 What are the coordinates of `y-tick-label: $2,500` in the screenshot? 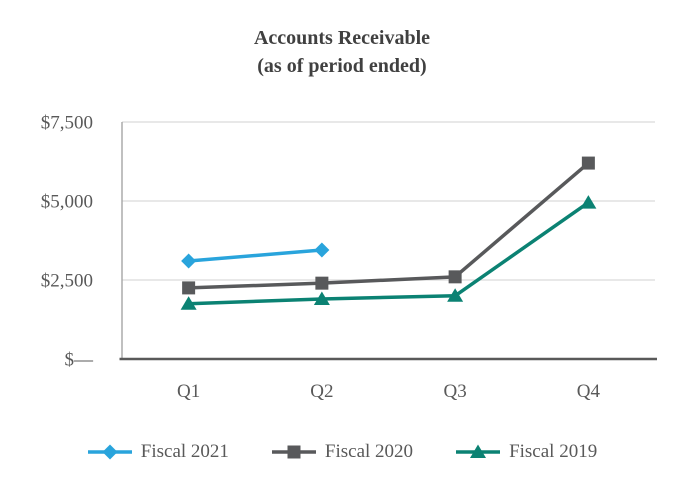 It's located at (67, 281).